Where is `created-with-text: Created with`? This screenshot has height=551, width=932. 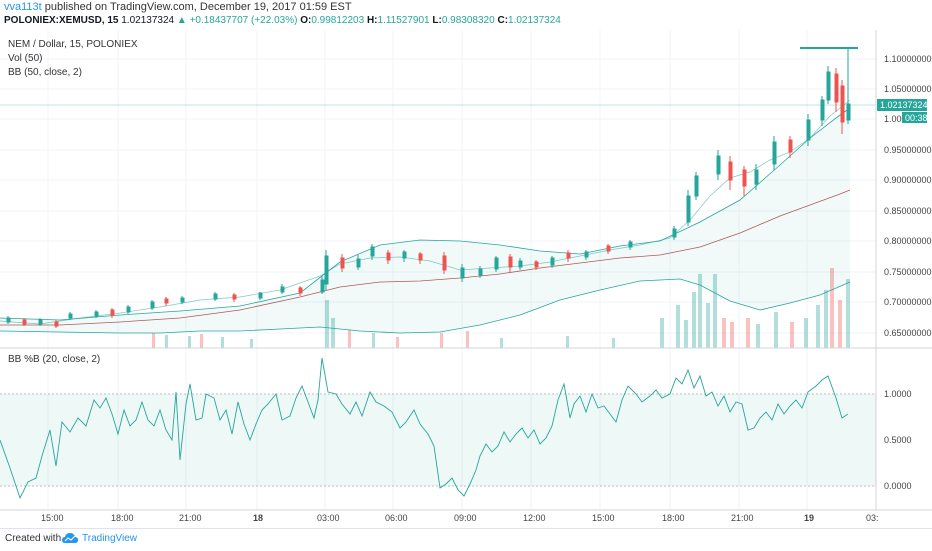
created-with-text: Created with is located at coordinates (33, 538).